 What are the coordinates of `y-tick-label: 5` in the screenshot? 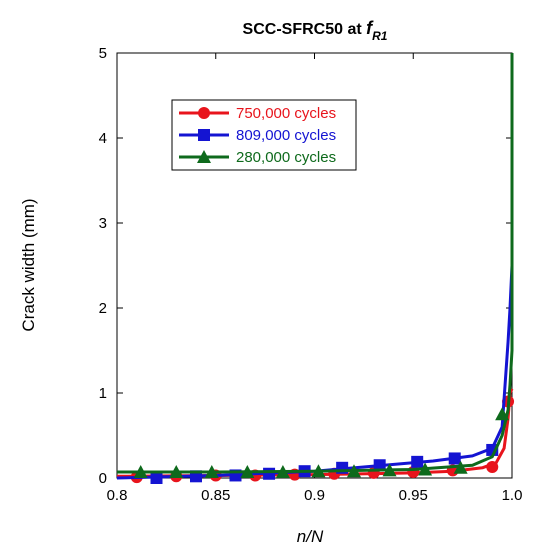 It's located at (103, 53).